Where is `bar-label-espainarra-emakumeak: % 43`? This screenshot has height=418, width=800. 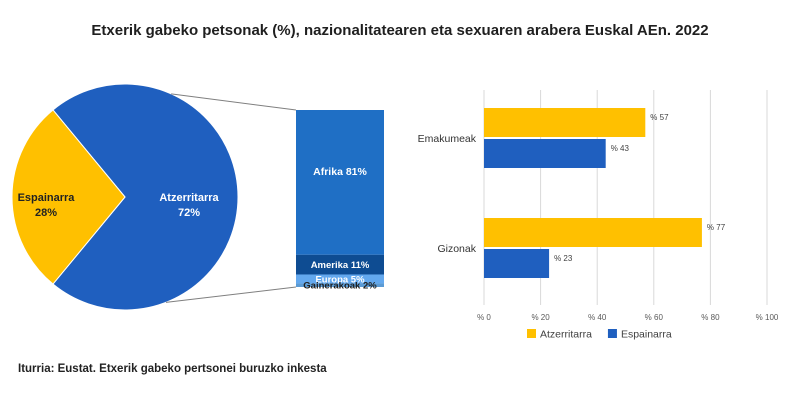 bar-label-espainarra-emakumeak: % 43 is located at coordinates (620, 148).